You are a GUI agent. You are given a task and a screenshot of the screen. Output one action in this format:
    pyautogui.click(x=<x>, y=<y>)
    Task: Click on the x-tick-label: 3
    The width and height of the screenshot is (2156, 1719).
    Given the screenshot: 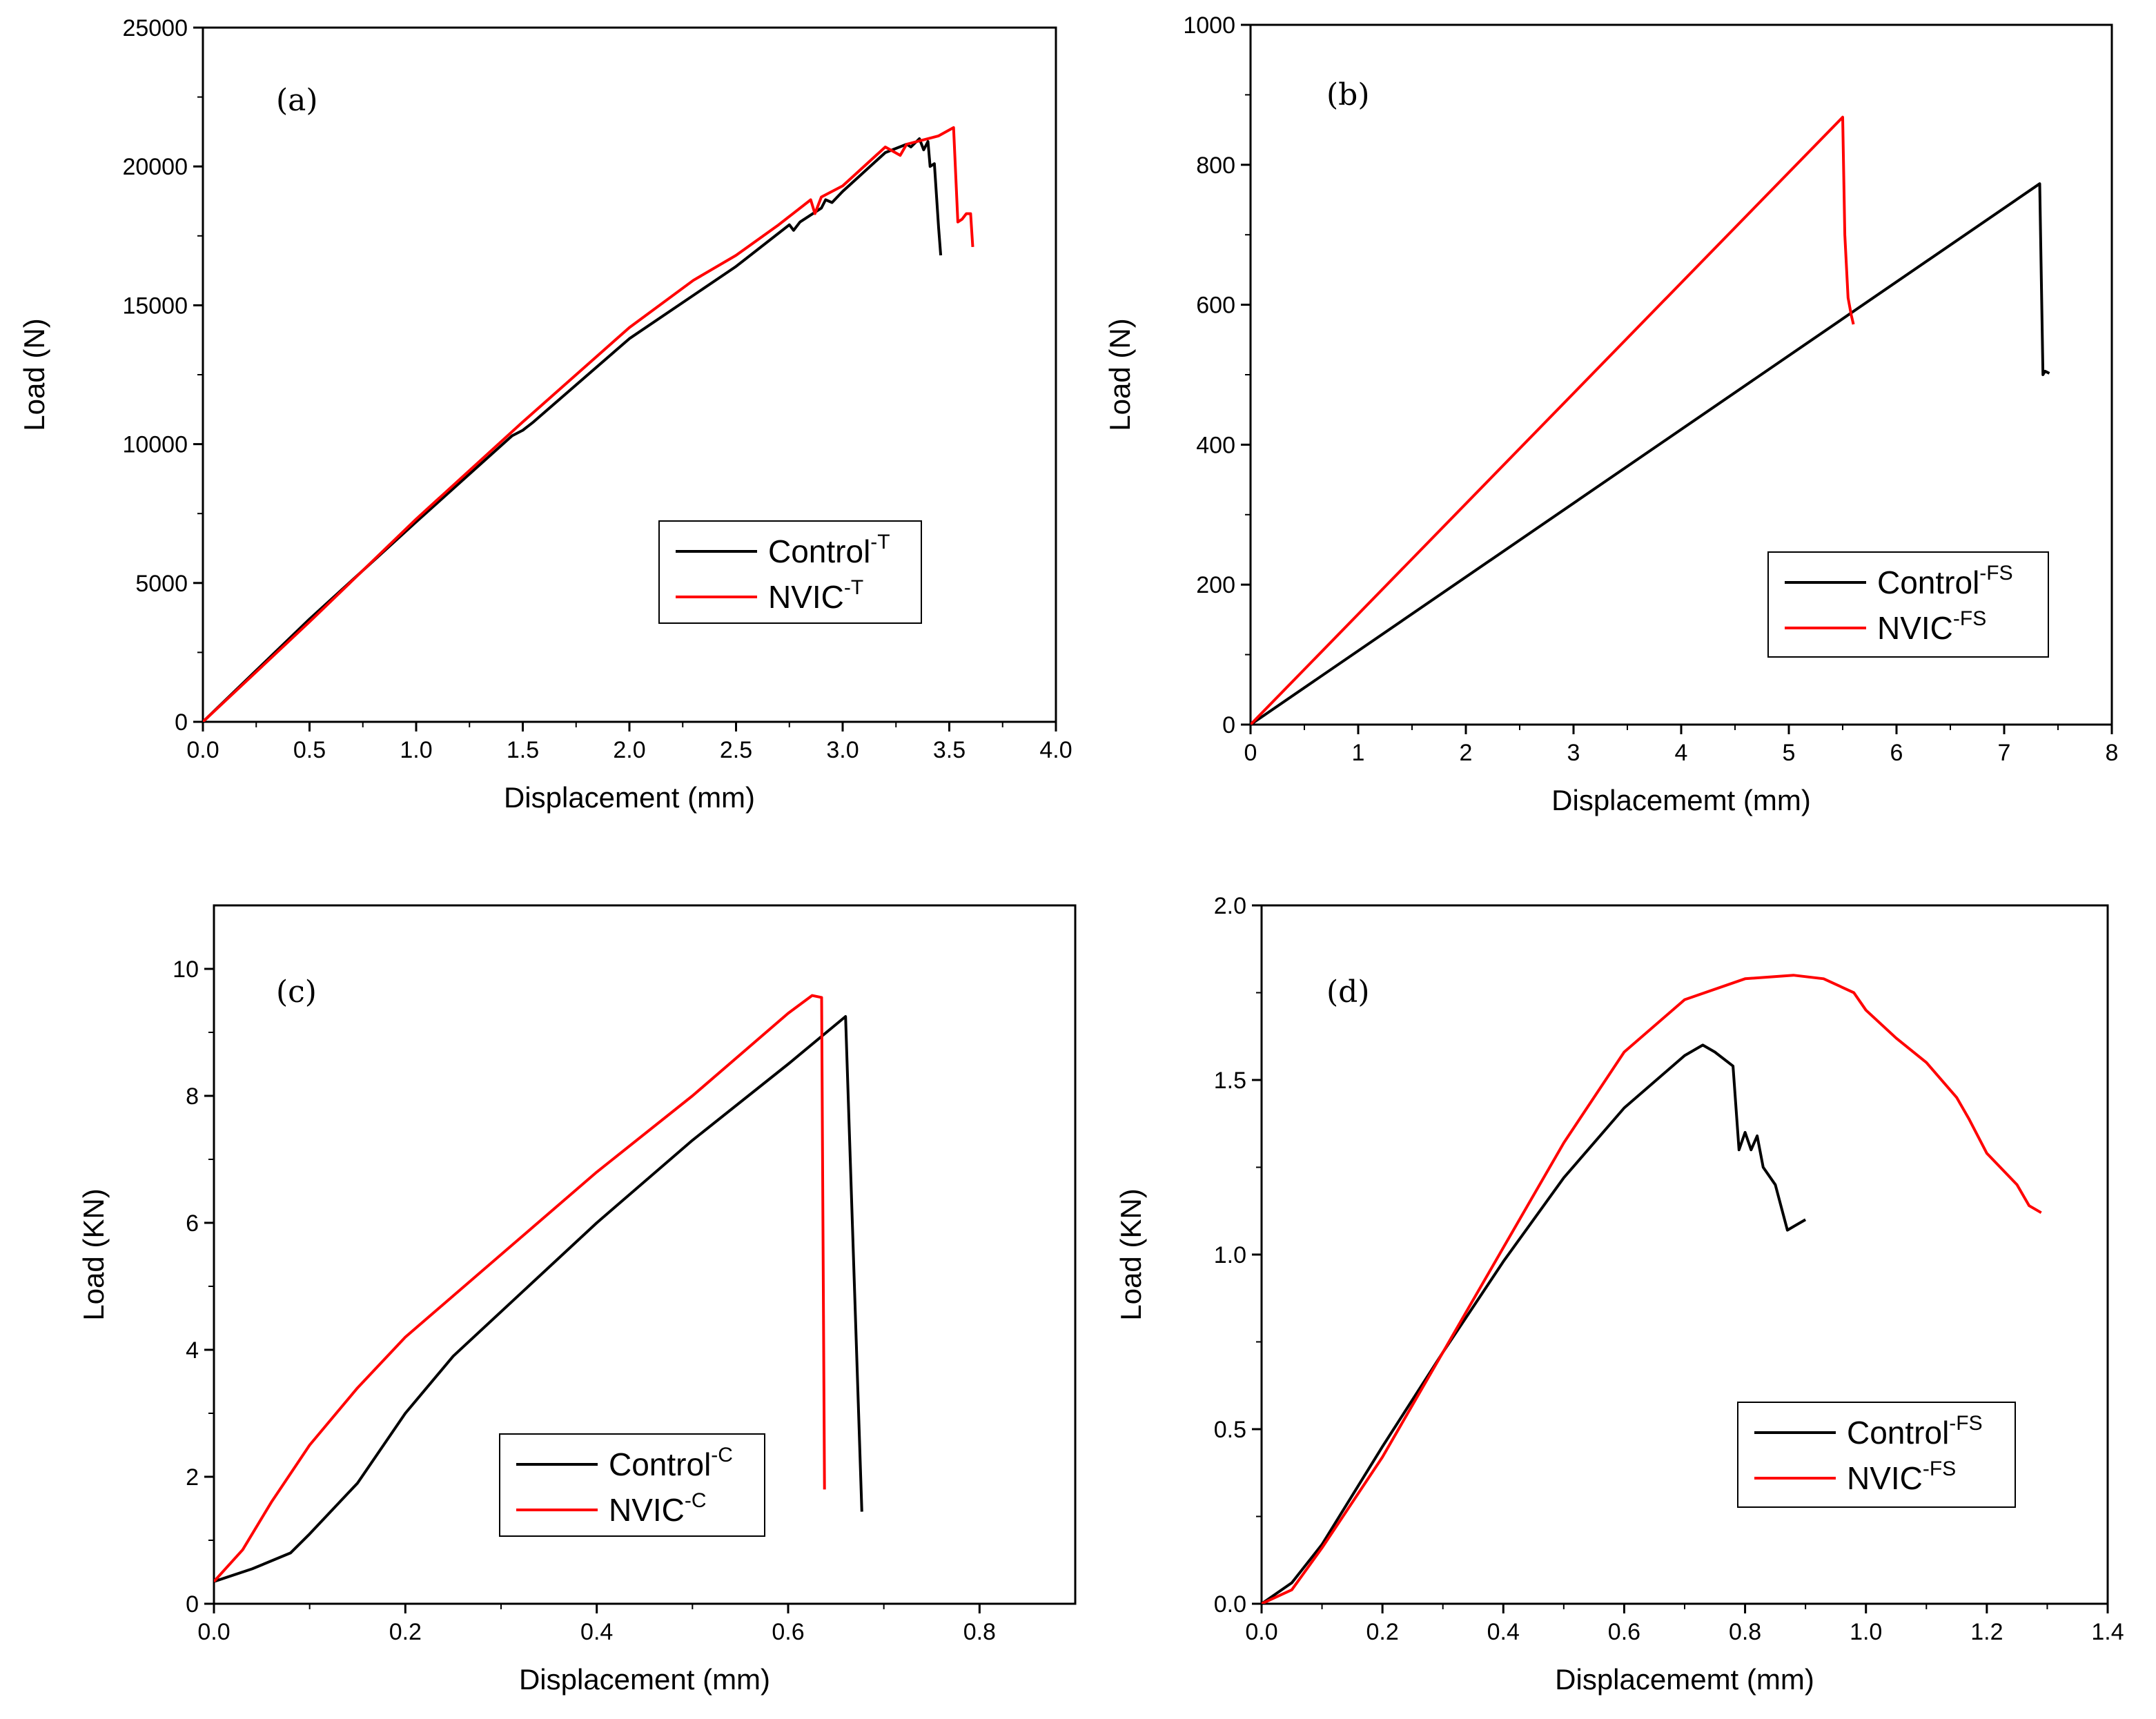 What is the action you would take?
    pyautogui.click(x=1573, y=753)
    